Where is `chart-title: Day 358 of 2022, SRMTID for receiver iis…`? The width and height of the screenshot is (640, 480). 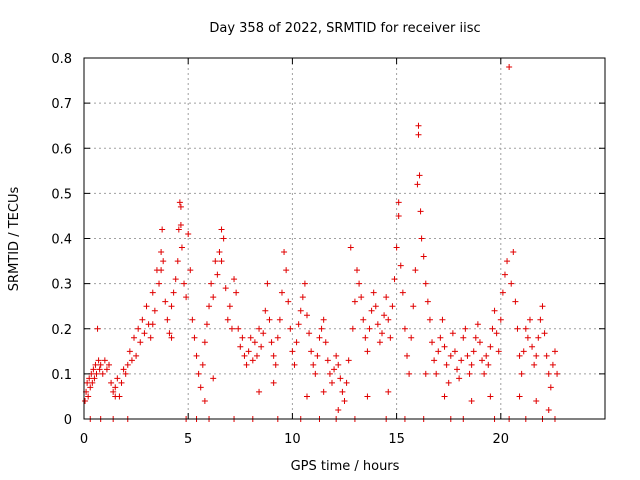 chart-title: Day 358 of 2022, SRMTID for receiver iis… is located at coordinates (344, 28).